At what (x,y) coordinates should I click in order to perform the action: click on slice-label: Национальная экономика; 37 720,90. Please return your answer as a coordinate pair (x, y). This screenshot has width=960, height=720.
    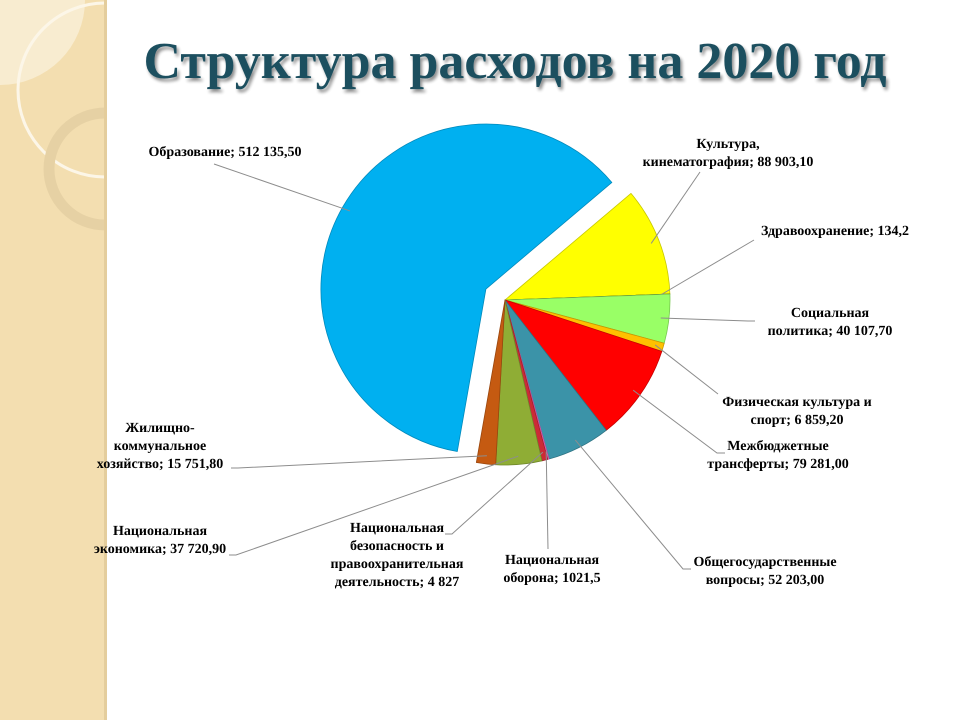
    Looking at the image, I should click on (160, 540).